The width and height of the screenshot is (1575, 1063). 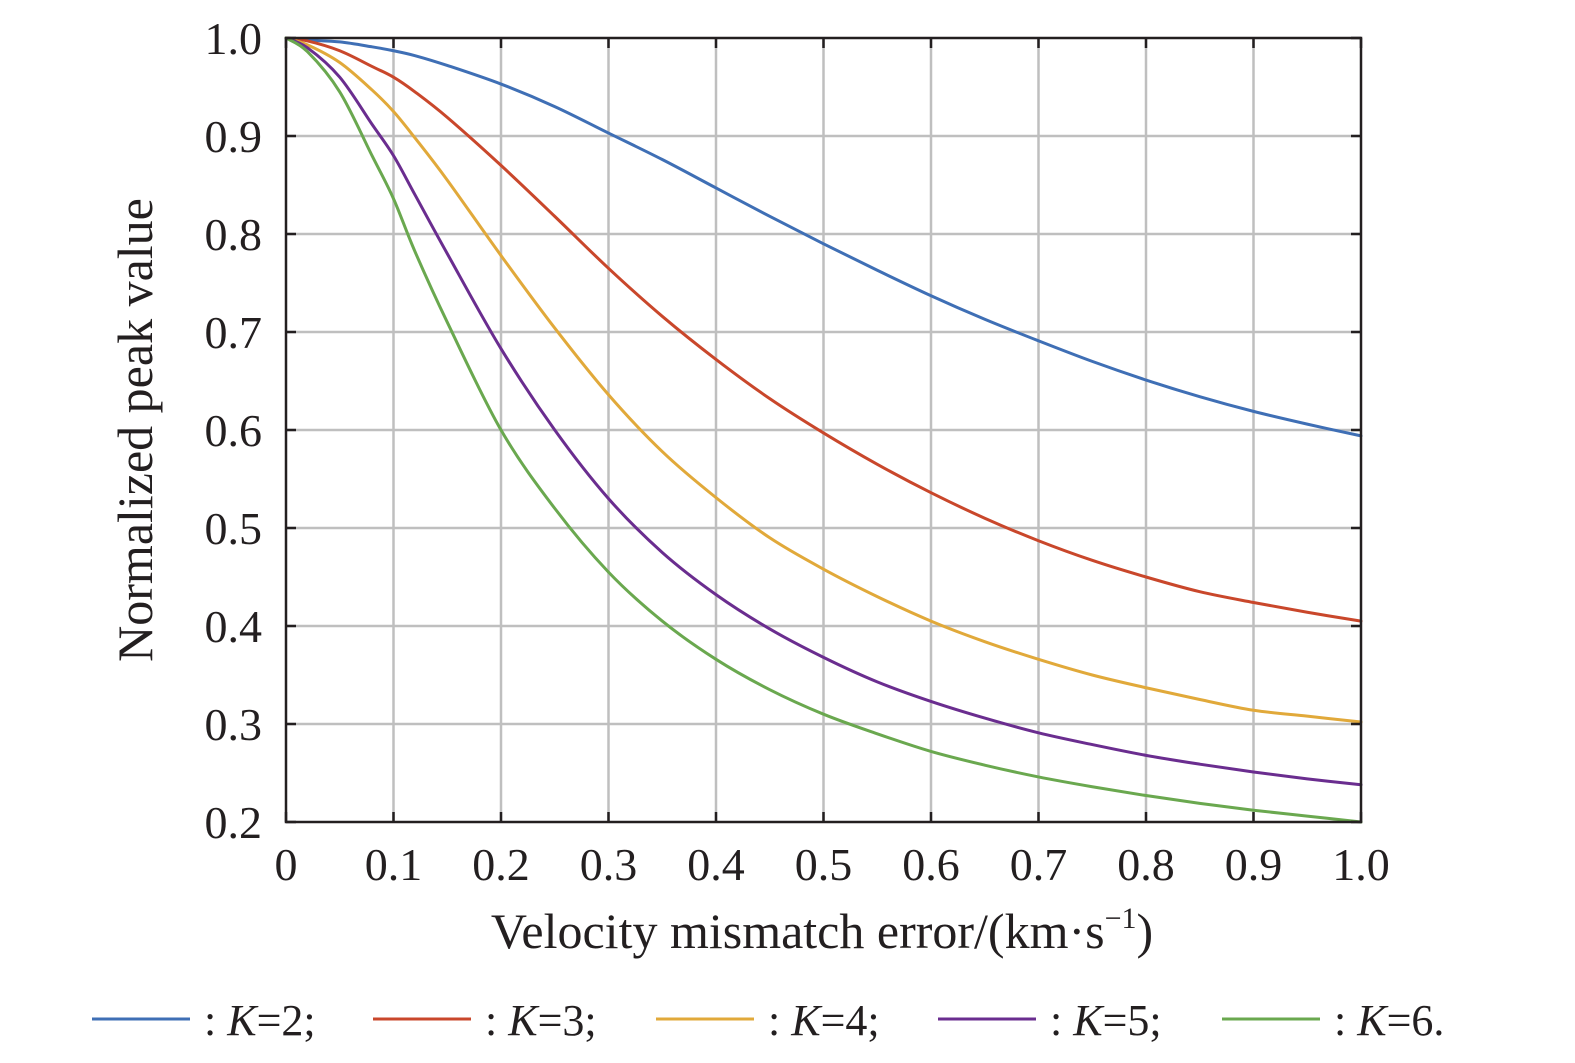 I want to click on x-tick-label: 0.6, so click(x=931, y=864).